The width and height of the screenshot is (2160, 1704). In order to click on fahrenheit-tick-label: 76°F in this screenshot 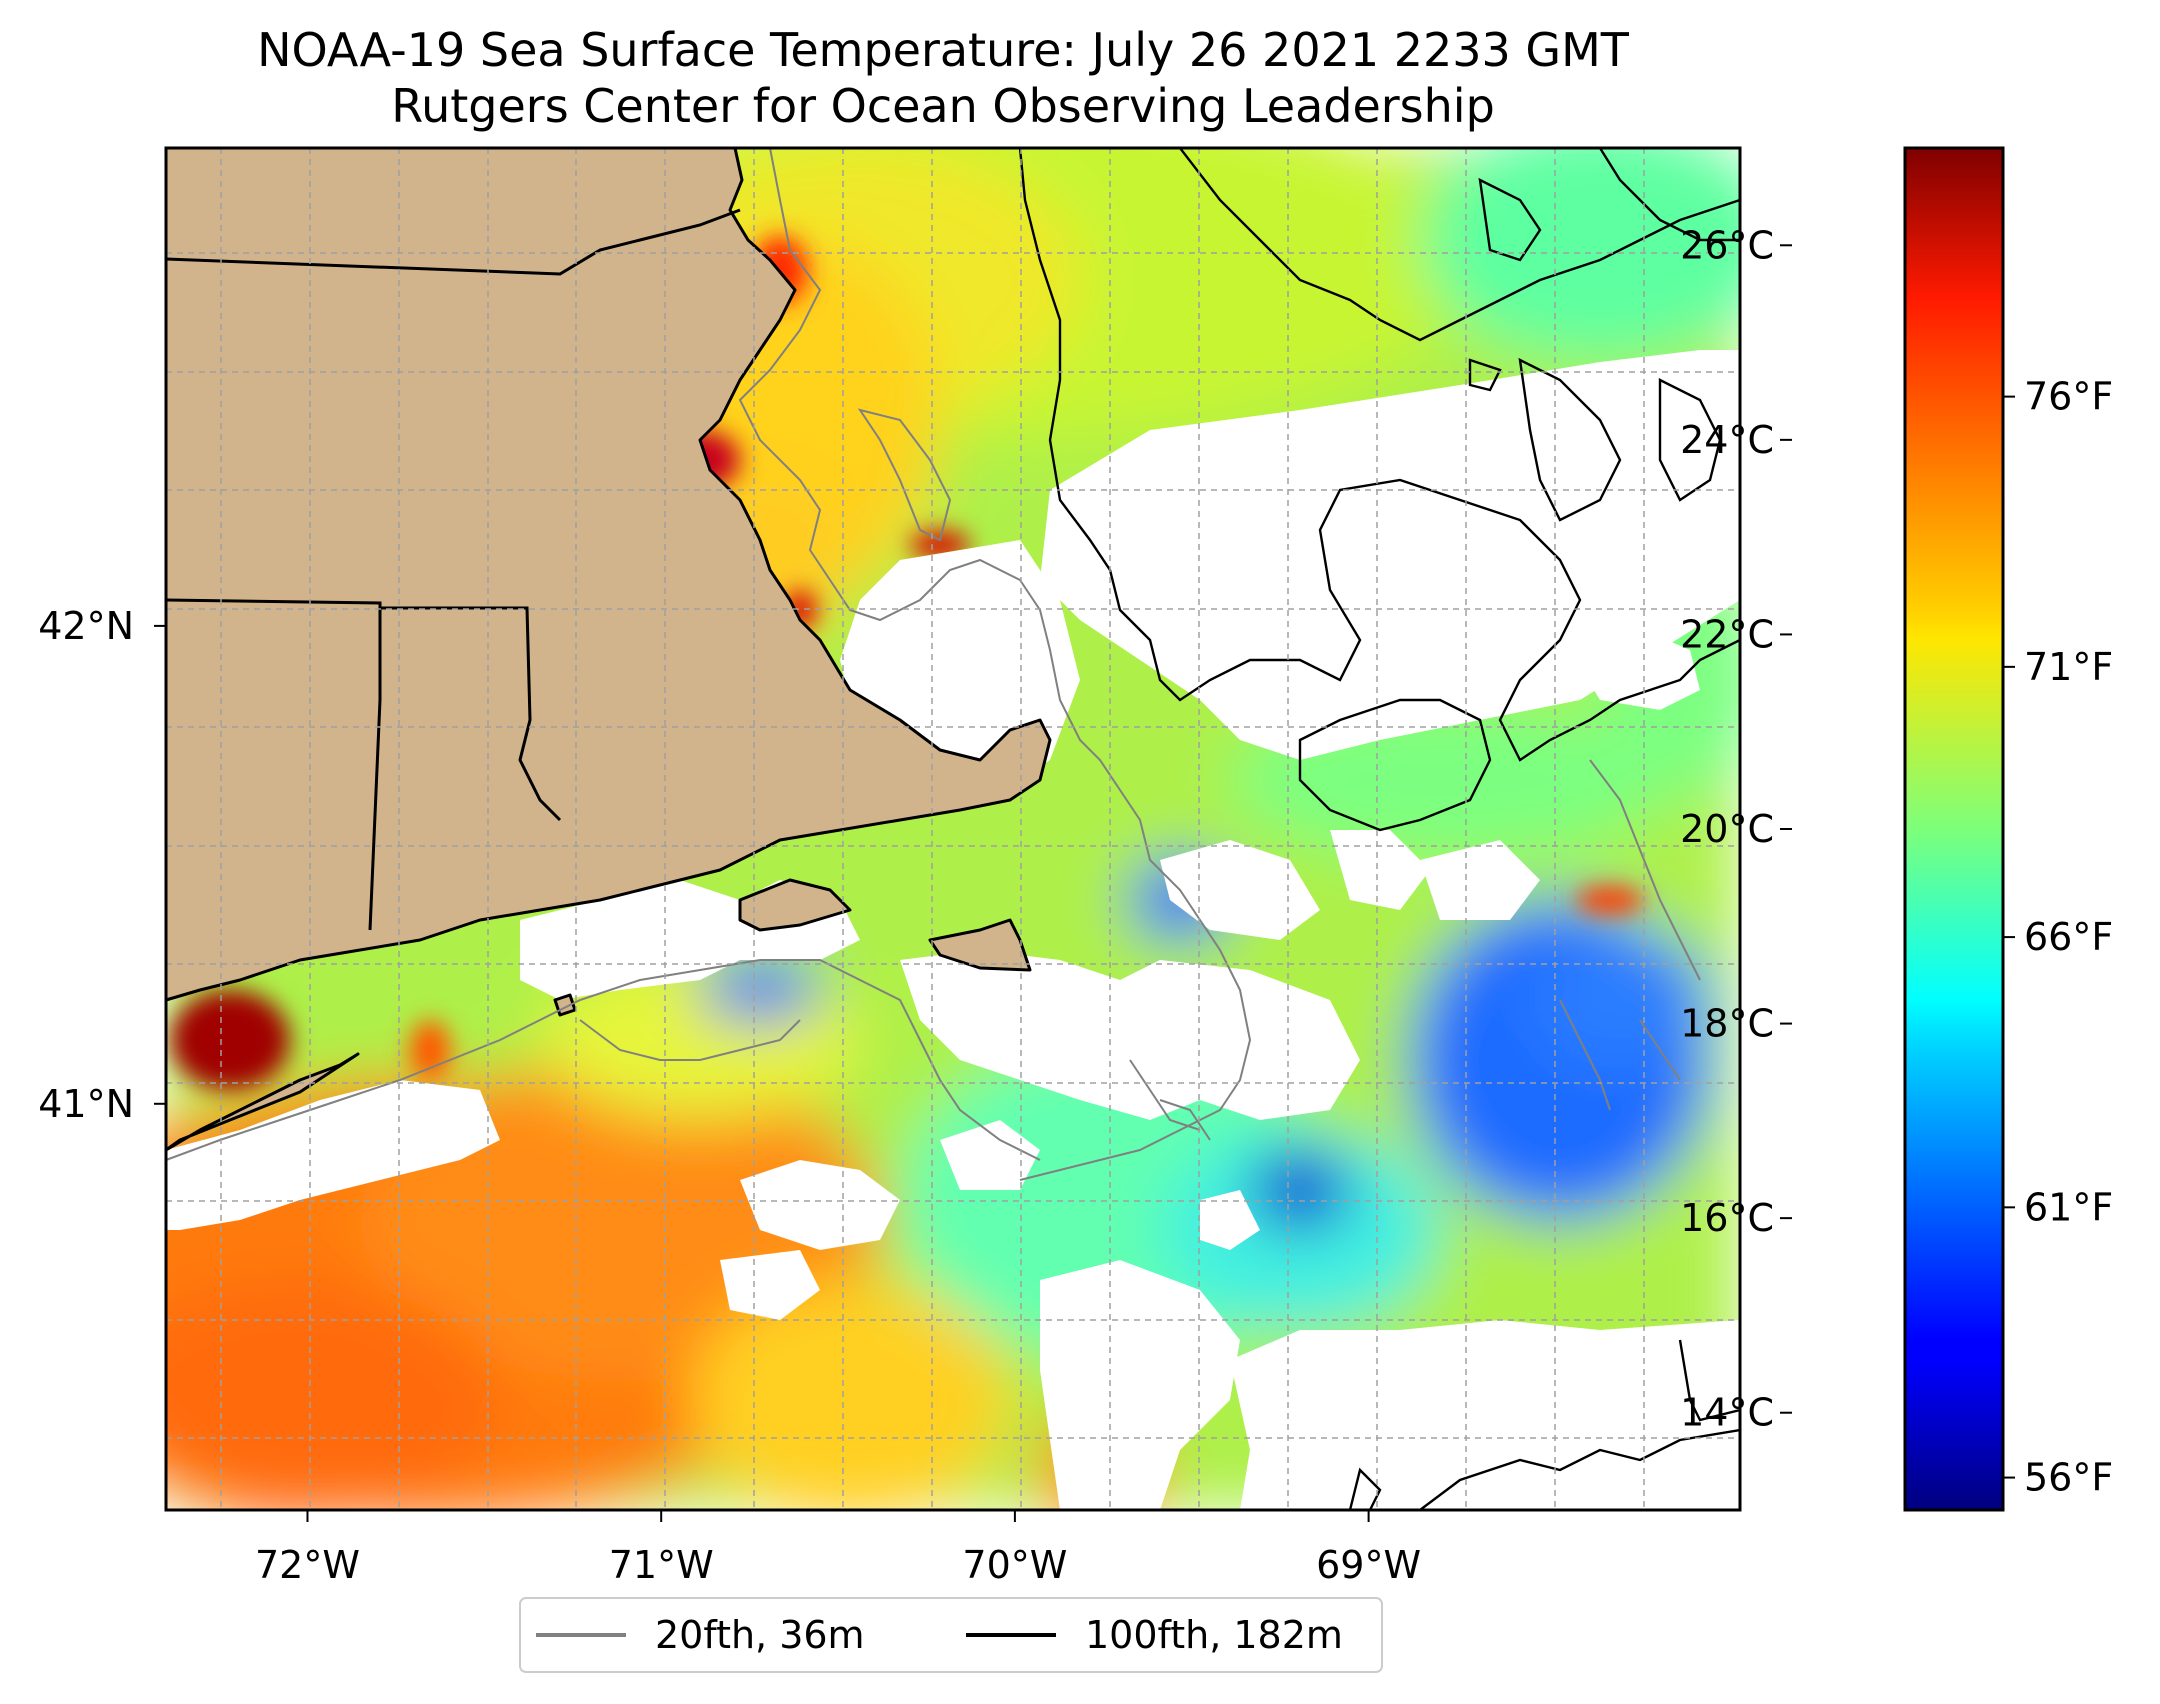, I will do `click(2068, 397)`.